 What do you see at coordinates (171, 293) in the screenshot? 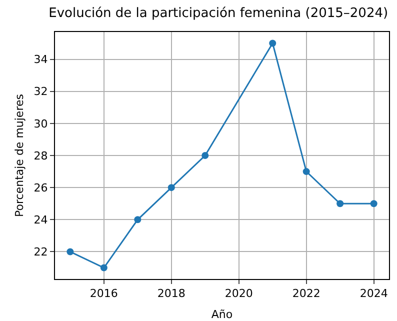
I see `x-tick-label: 2018` at bounding box center [171, 293].